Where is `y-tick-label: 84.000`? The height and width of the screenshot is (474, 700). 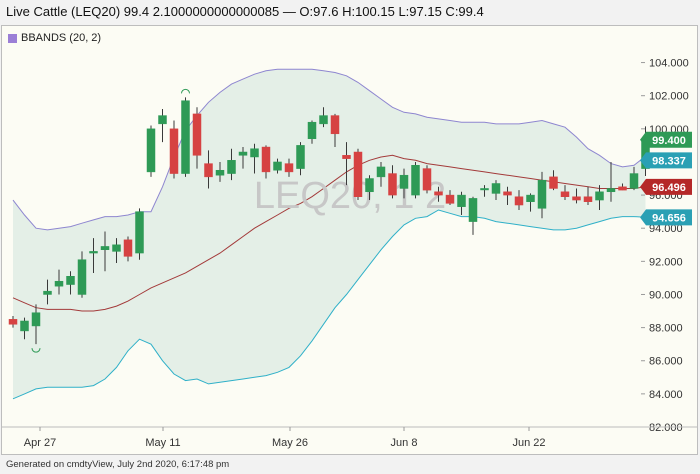 y-tick-label: 84.000 is located at coordinates (666, 395).